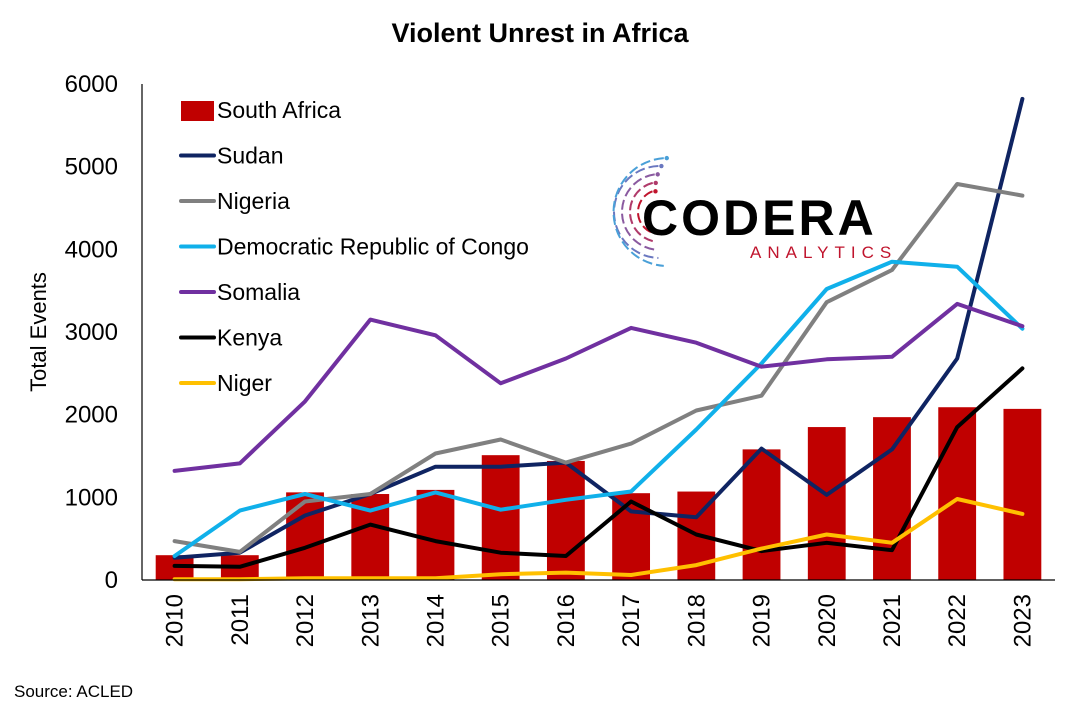 The height and width of the screenshot is (725, 1080). I want to click on chart-title: Violent Unrest in Africa, so click(540, 33).